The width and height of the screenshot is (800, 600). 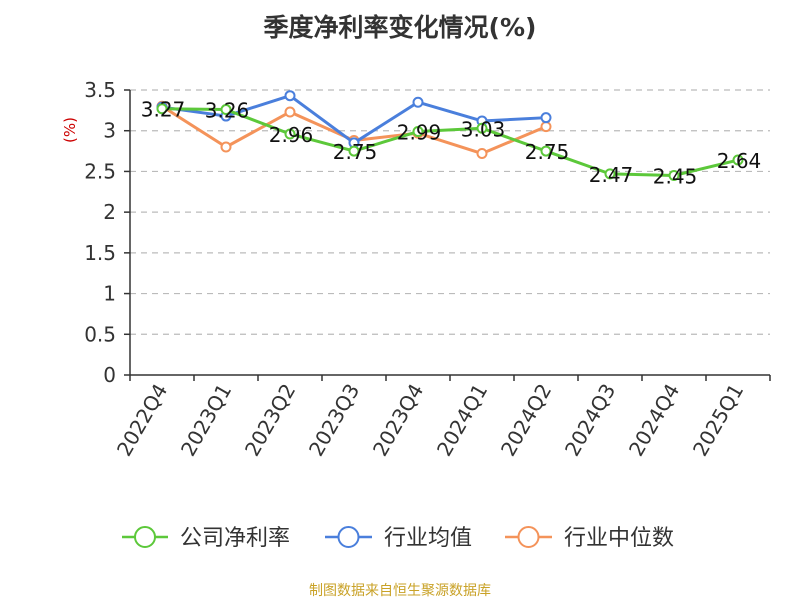 What do you see at coordinates (270, 420) in the screenshot?
I see `x-tick-label: 2023Q2` at bounding box center [270, 420].